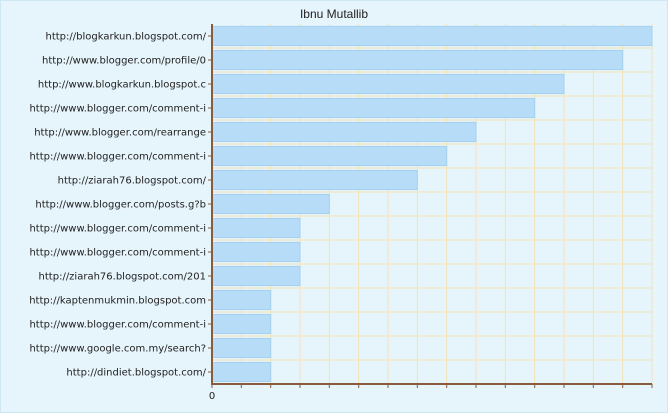  Describe the element at coordinates (122, 277) in the screenshot. I see `category-label: http://ziarah76.blogspot.com/201` at that location.